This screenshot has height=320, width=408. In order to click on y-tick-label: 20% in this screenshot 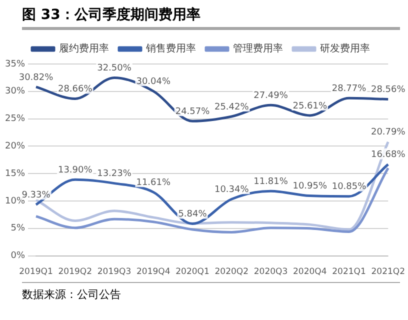, I will do `click(15, 147)`.